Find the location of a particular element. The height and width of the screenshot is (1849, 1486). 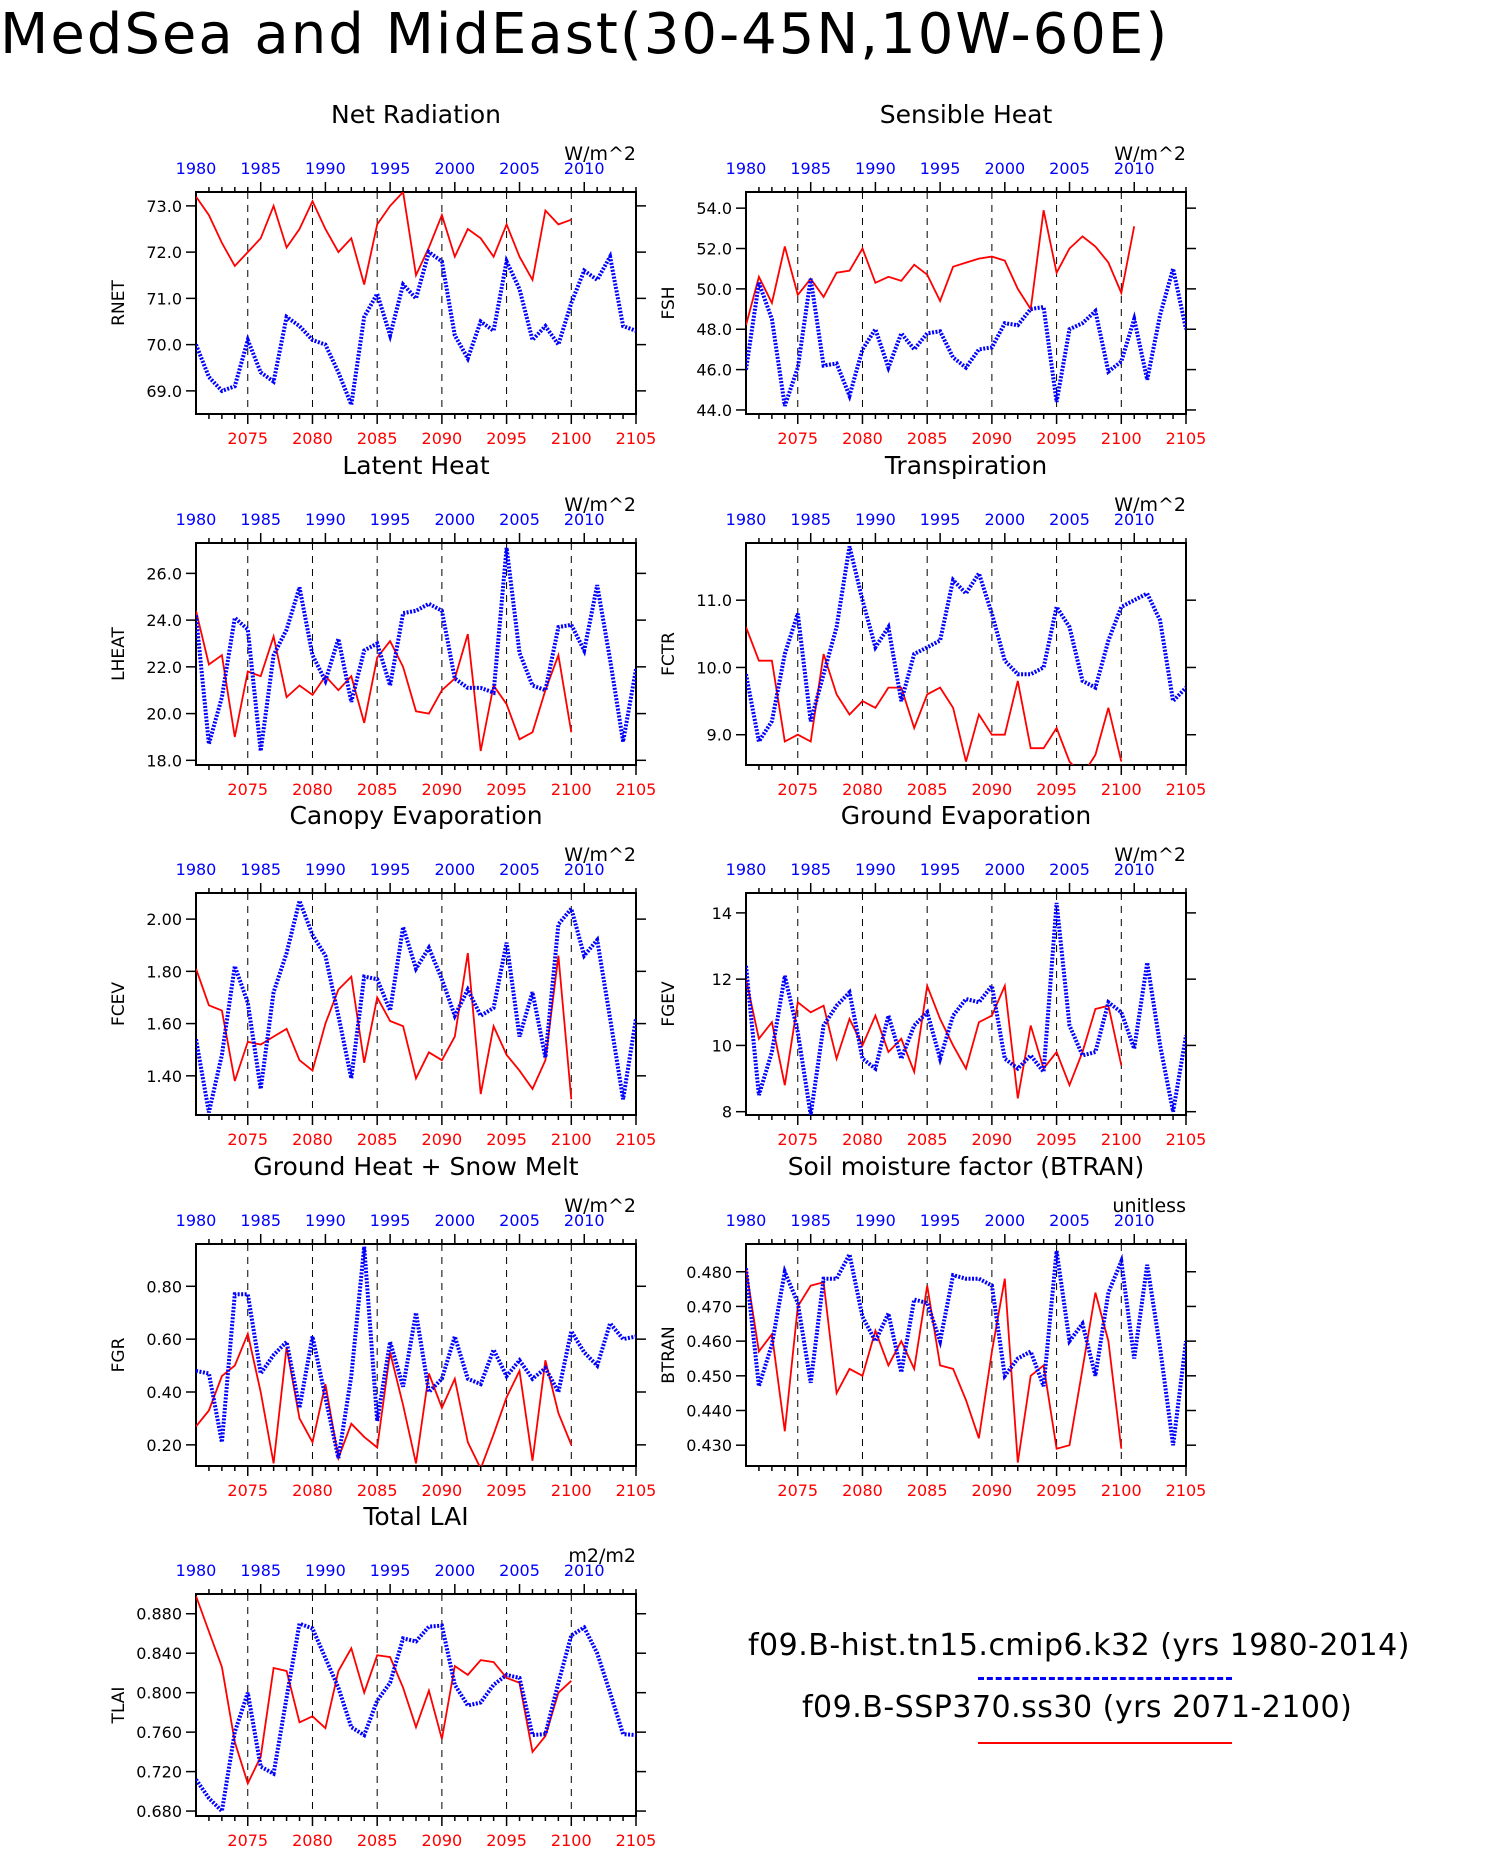

y-tick-label: 70.0 is located at coordinates (164, 345).